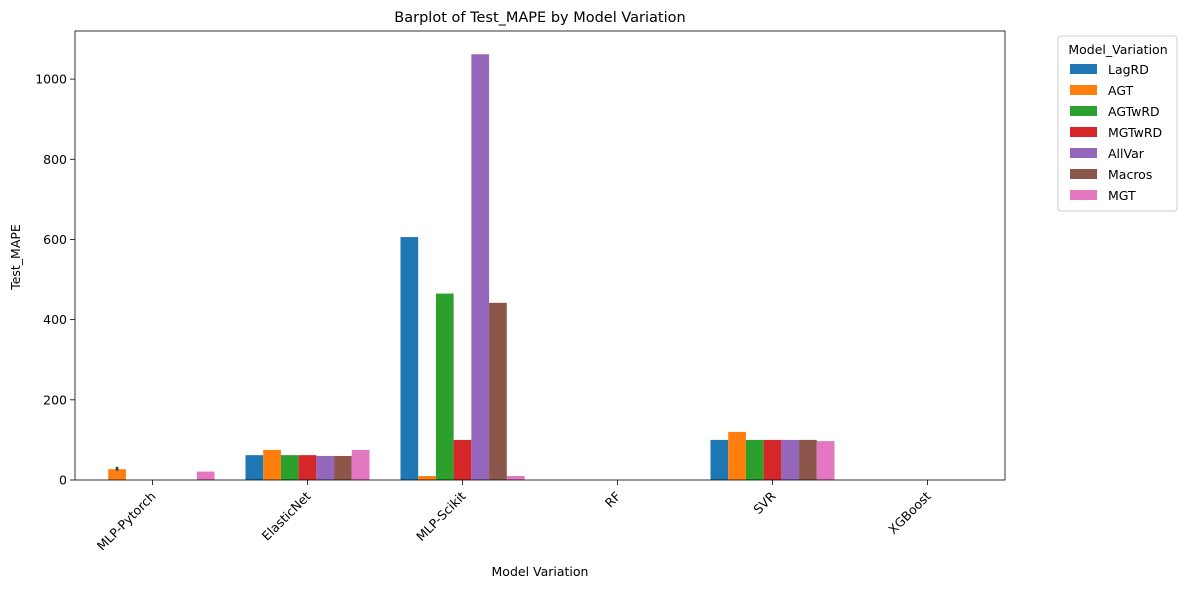 The height and width of the screenshot is (593, 1190). Describe the element at coordinates (55, 399) in the screenshot. I see `y-tick-label: 200` at that location.